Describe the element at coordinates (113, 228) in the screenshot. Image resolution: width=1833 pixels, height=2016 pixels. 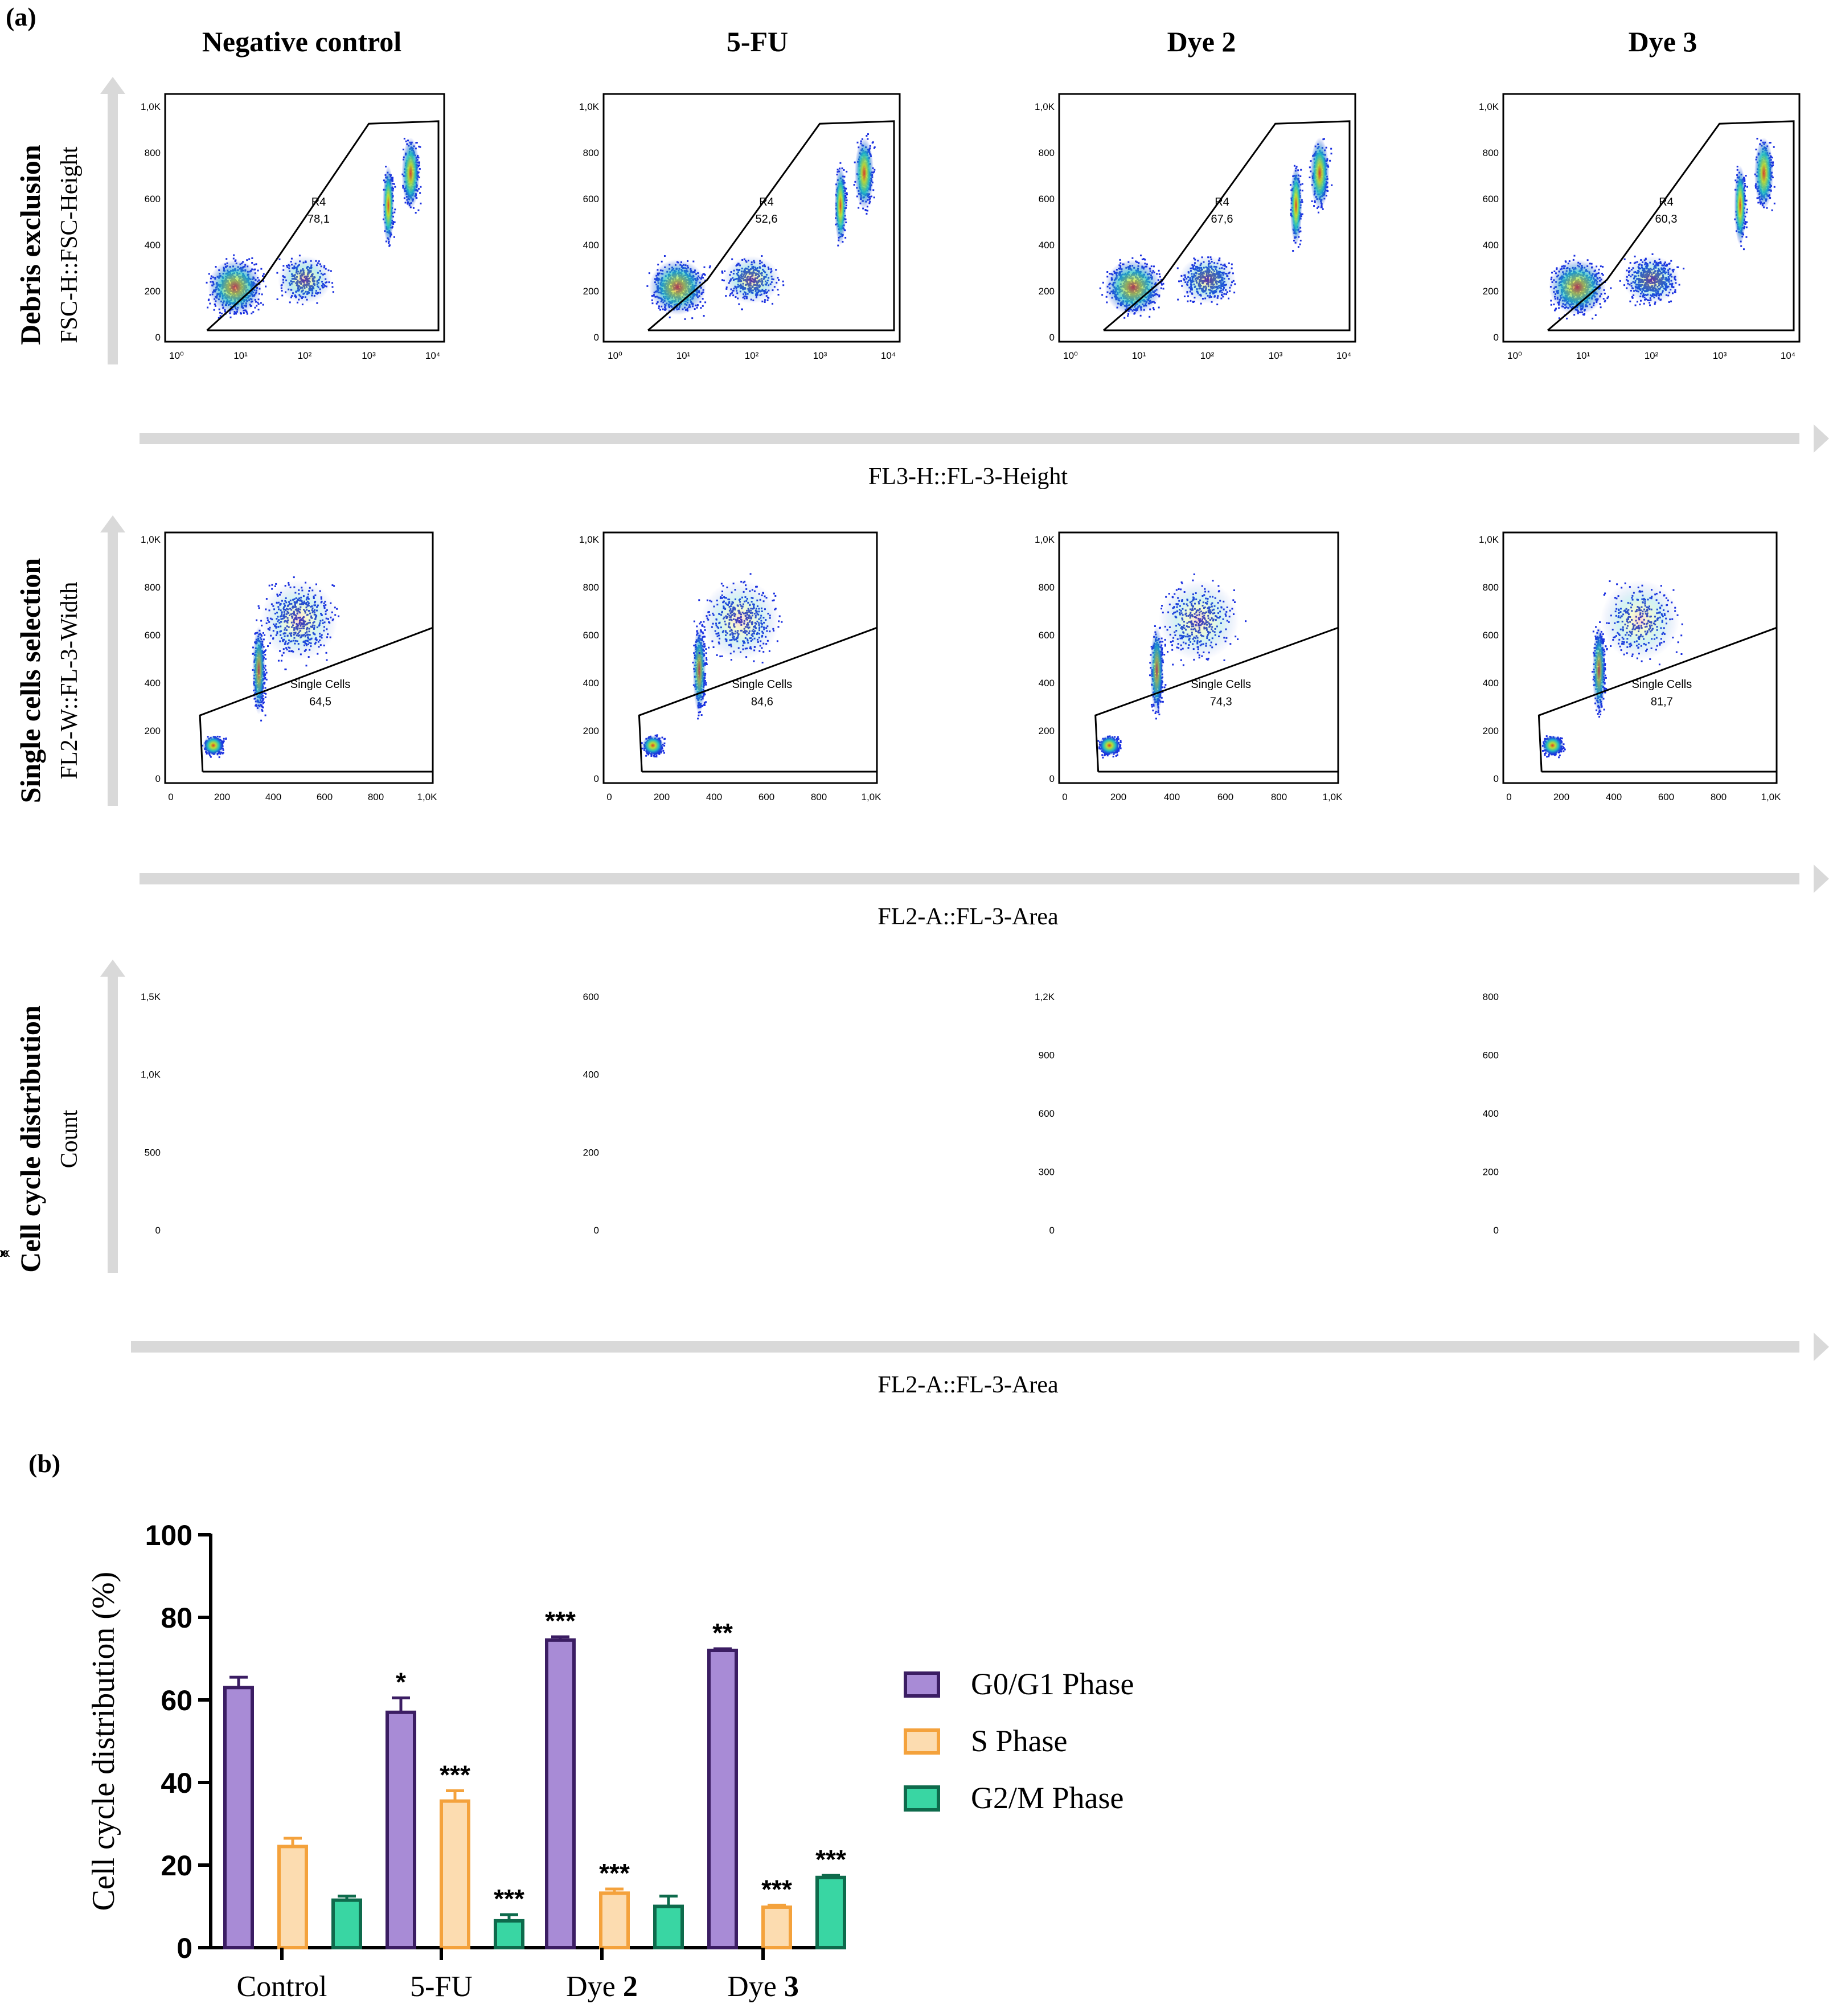
I see `y-arrow-shaft` at that location.